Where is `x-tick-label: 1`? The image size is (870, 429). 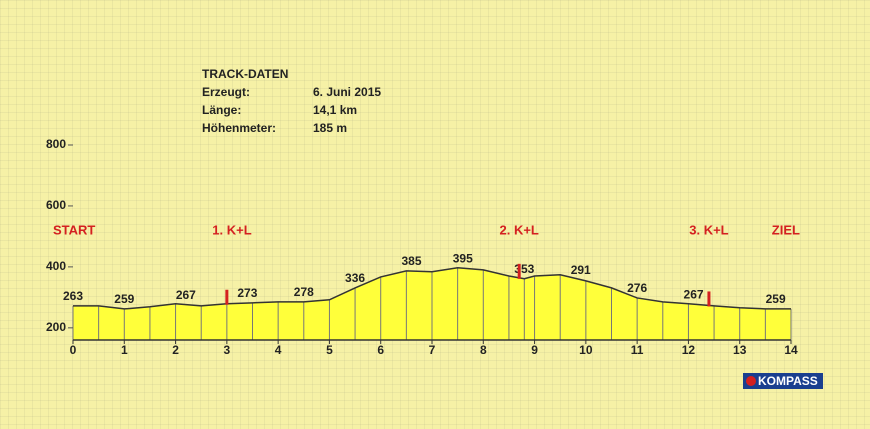 x-tick-label: 1 is located at coordinates (124, 350).